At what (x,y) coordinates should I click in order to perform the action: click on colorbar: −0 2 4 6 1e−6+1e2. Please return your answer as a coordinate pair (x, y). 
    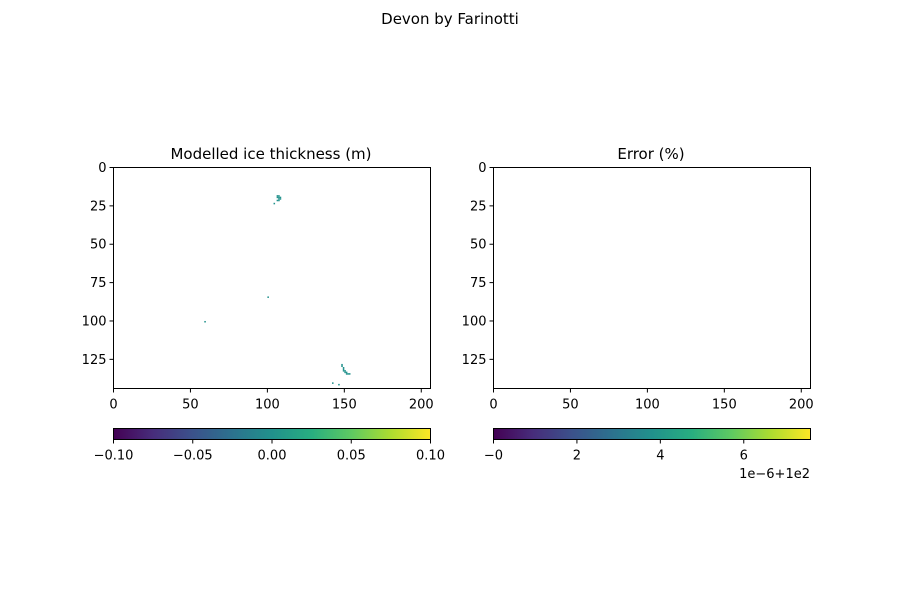
    Looking at the image, I should click on (647, 455).